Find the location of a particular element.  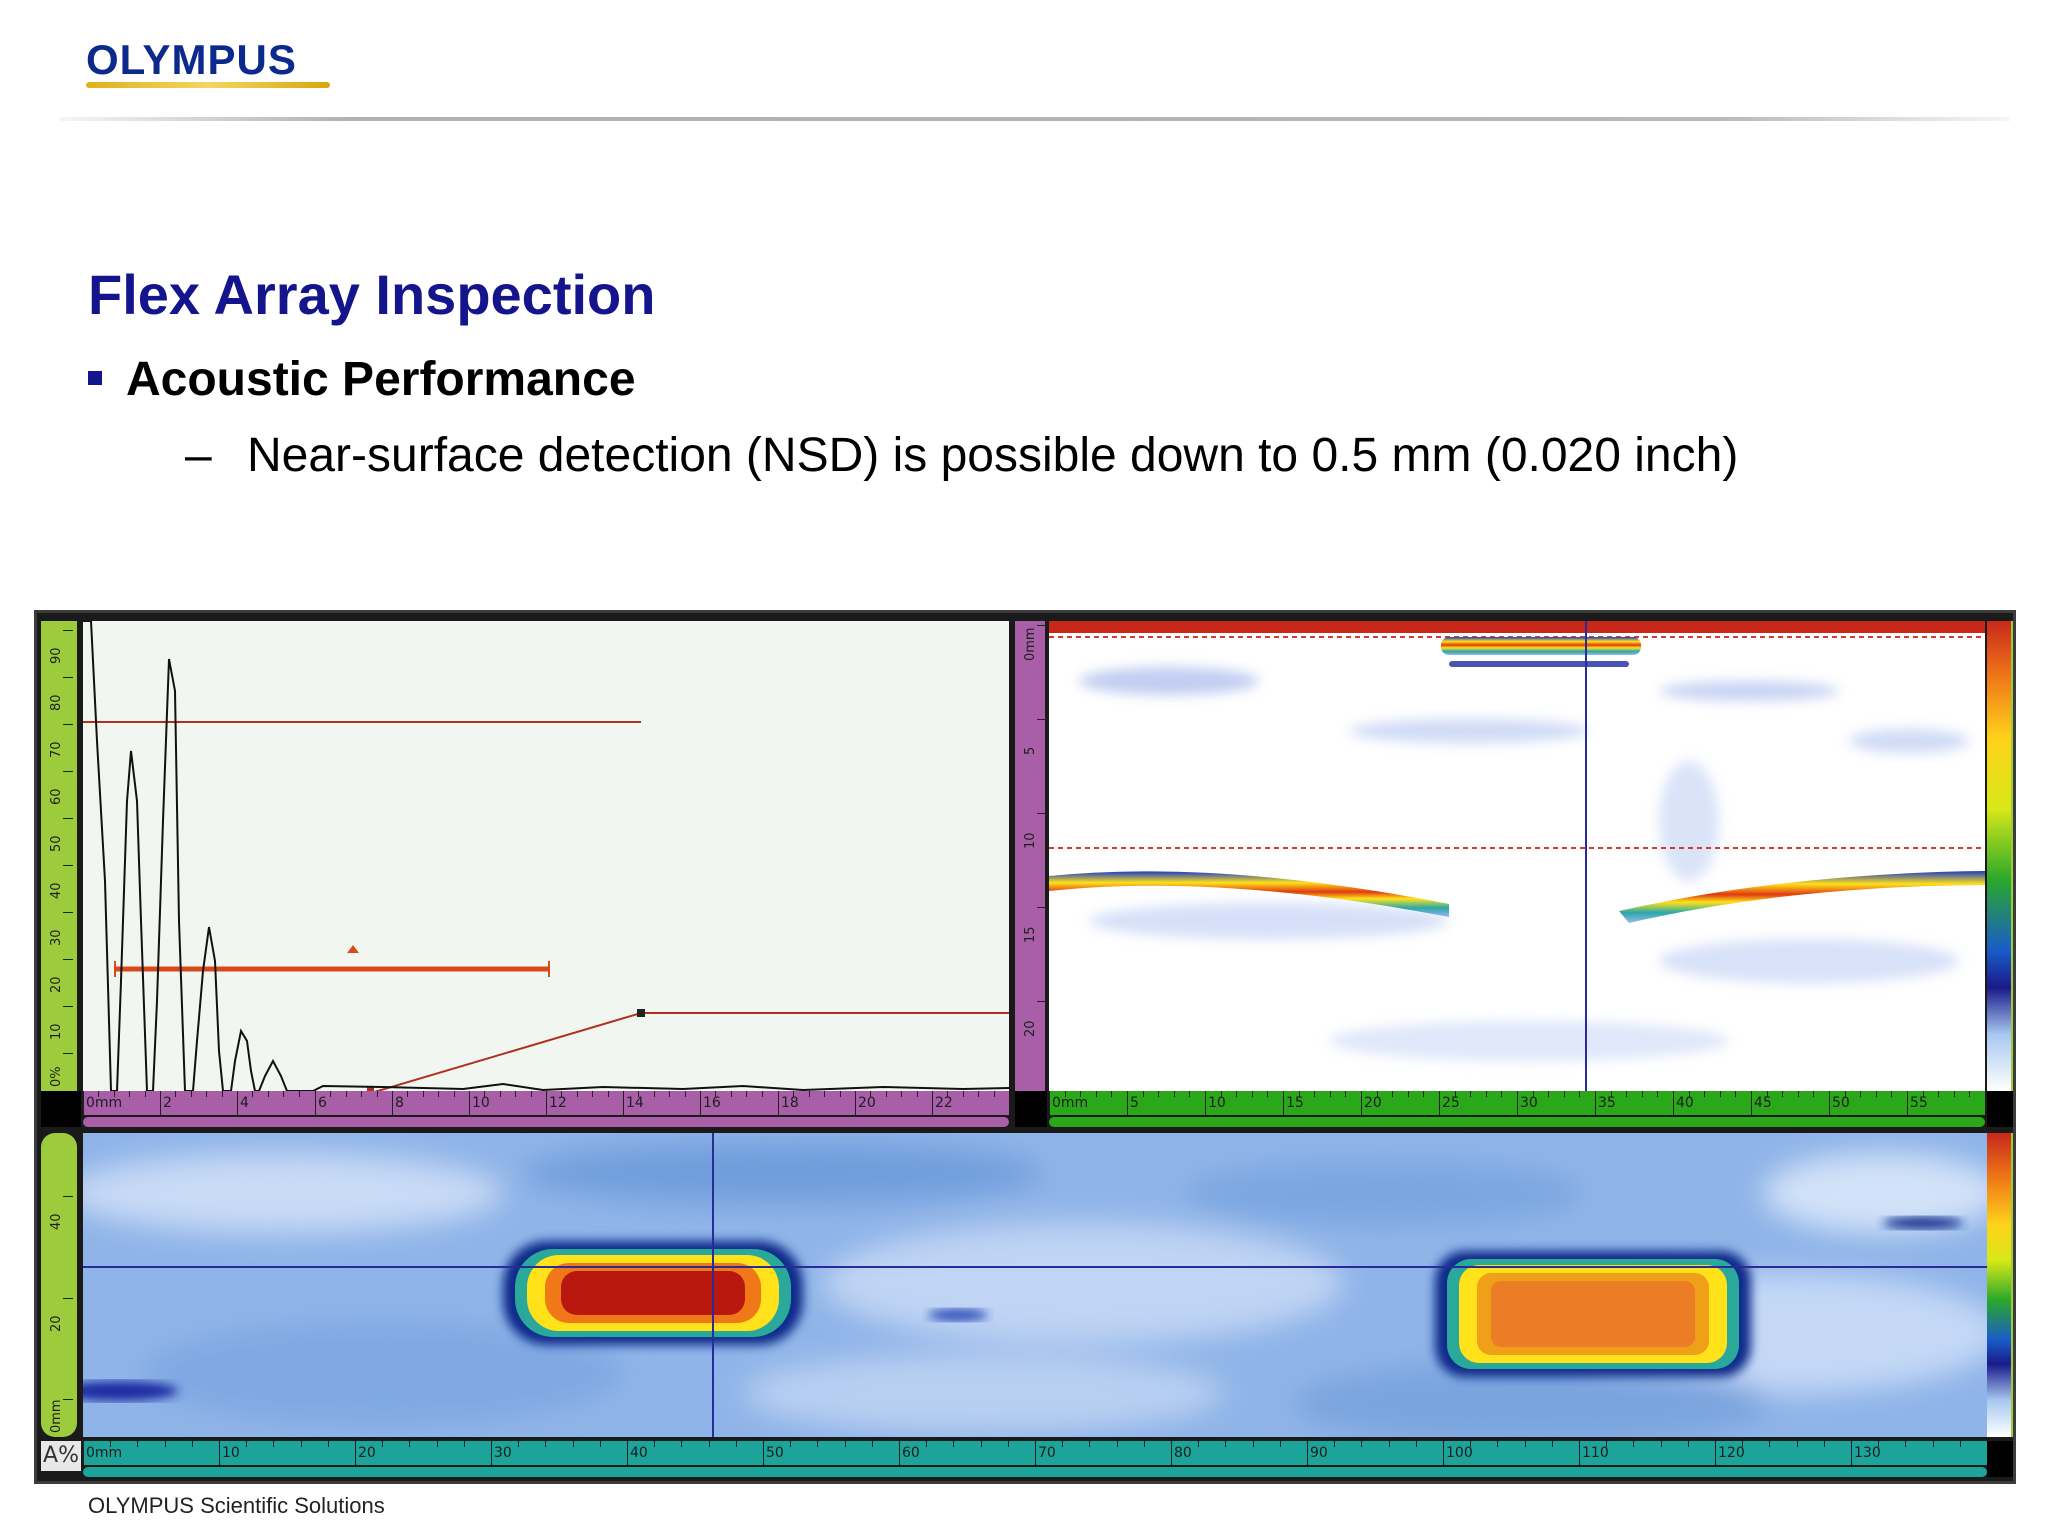

ruler-tick-label: 60 is located at coordinates (56, 796).